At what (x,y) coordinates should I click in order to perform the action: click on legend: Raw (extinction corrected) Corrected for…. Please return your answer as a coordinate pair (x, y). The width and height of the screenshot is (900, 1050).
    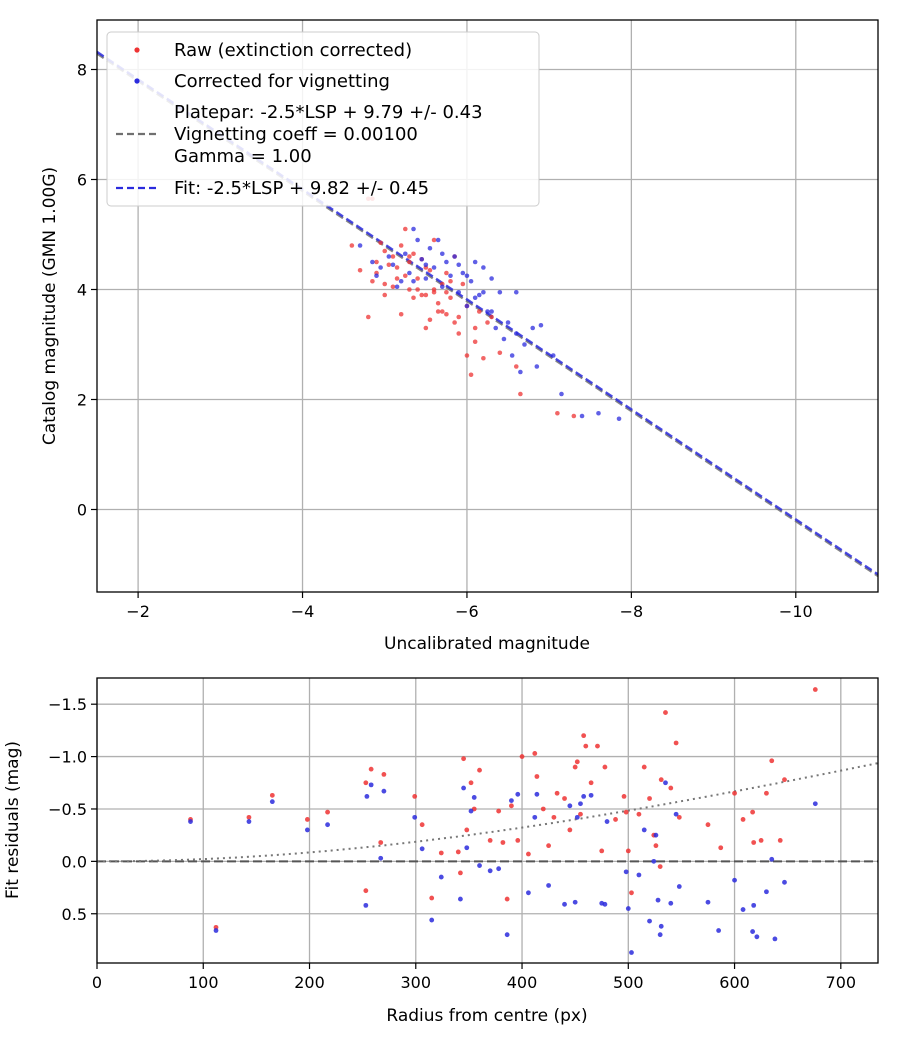
    Looking at the image, I should click on (323, 119).